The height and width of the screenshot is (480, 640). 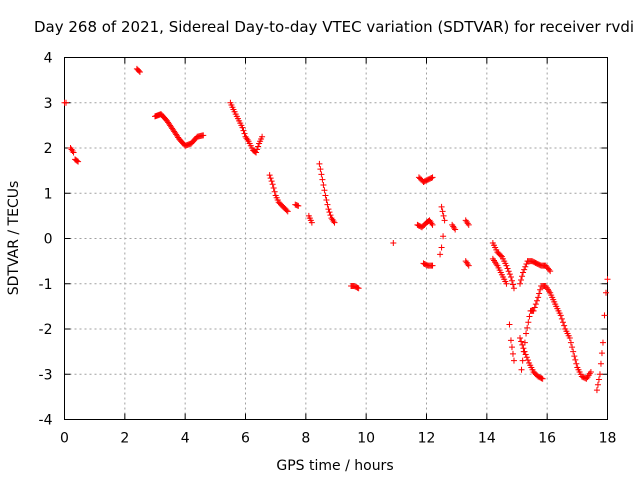 I want to click on x-tick-label: 0, so click(x=64, y=439).